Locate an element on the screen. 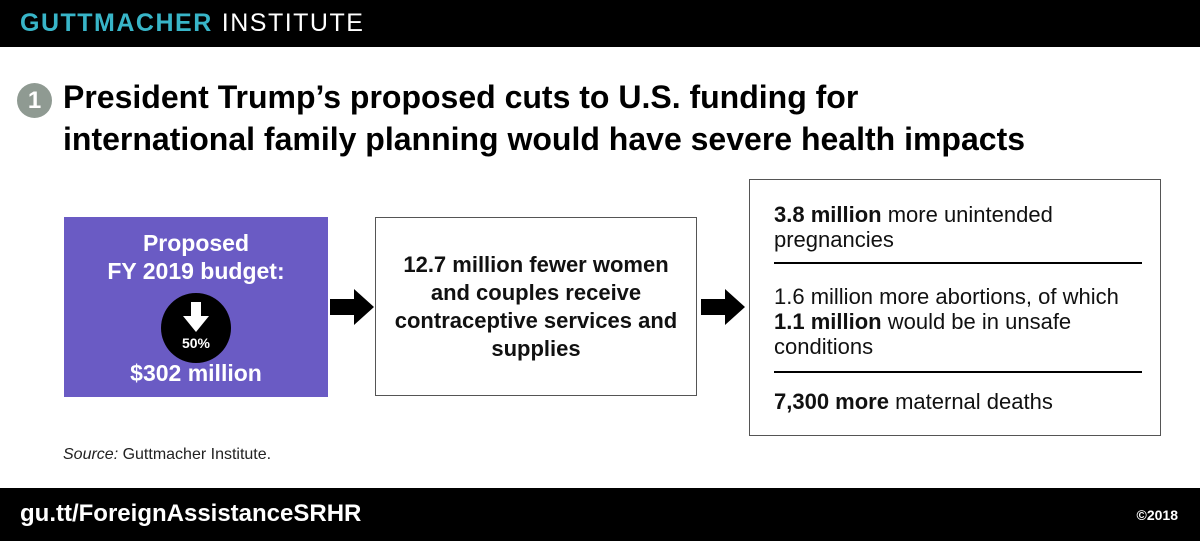 This screenshot has width=1200, height=541. source-note: Source: Guttmacher Institute. is located at coordinates (167, 455).